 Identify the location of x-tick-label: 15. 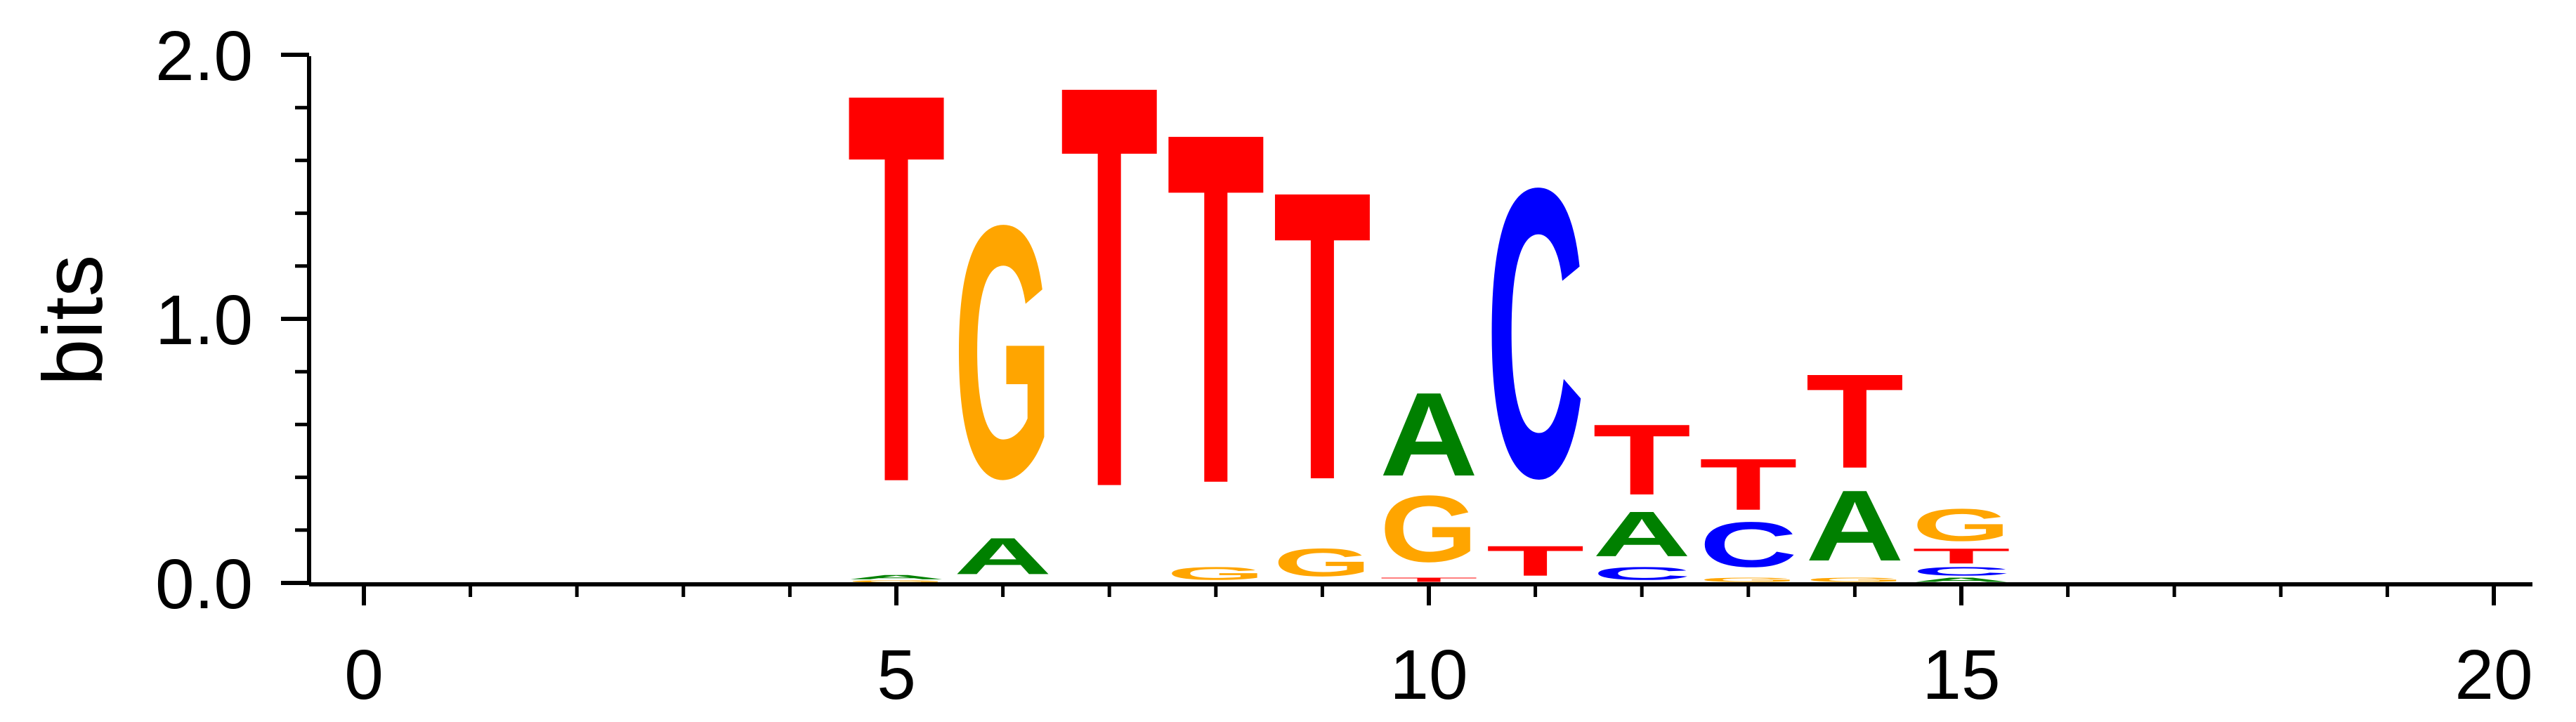
(1961, 675).